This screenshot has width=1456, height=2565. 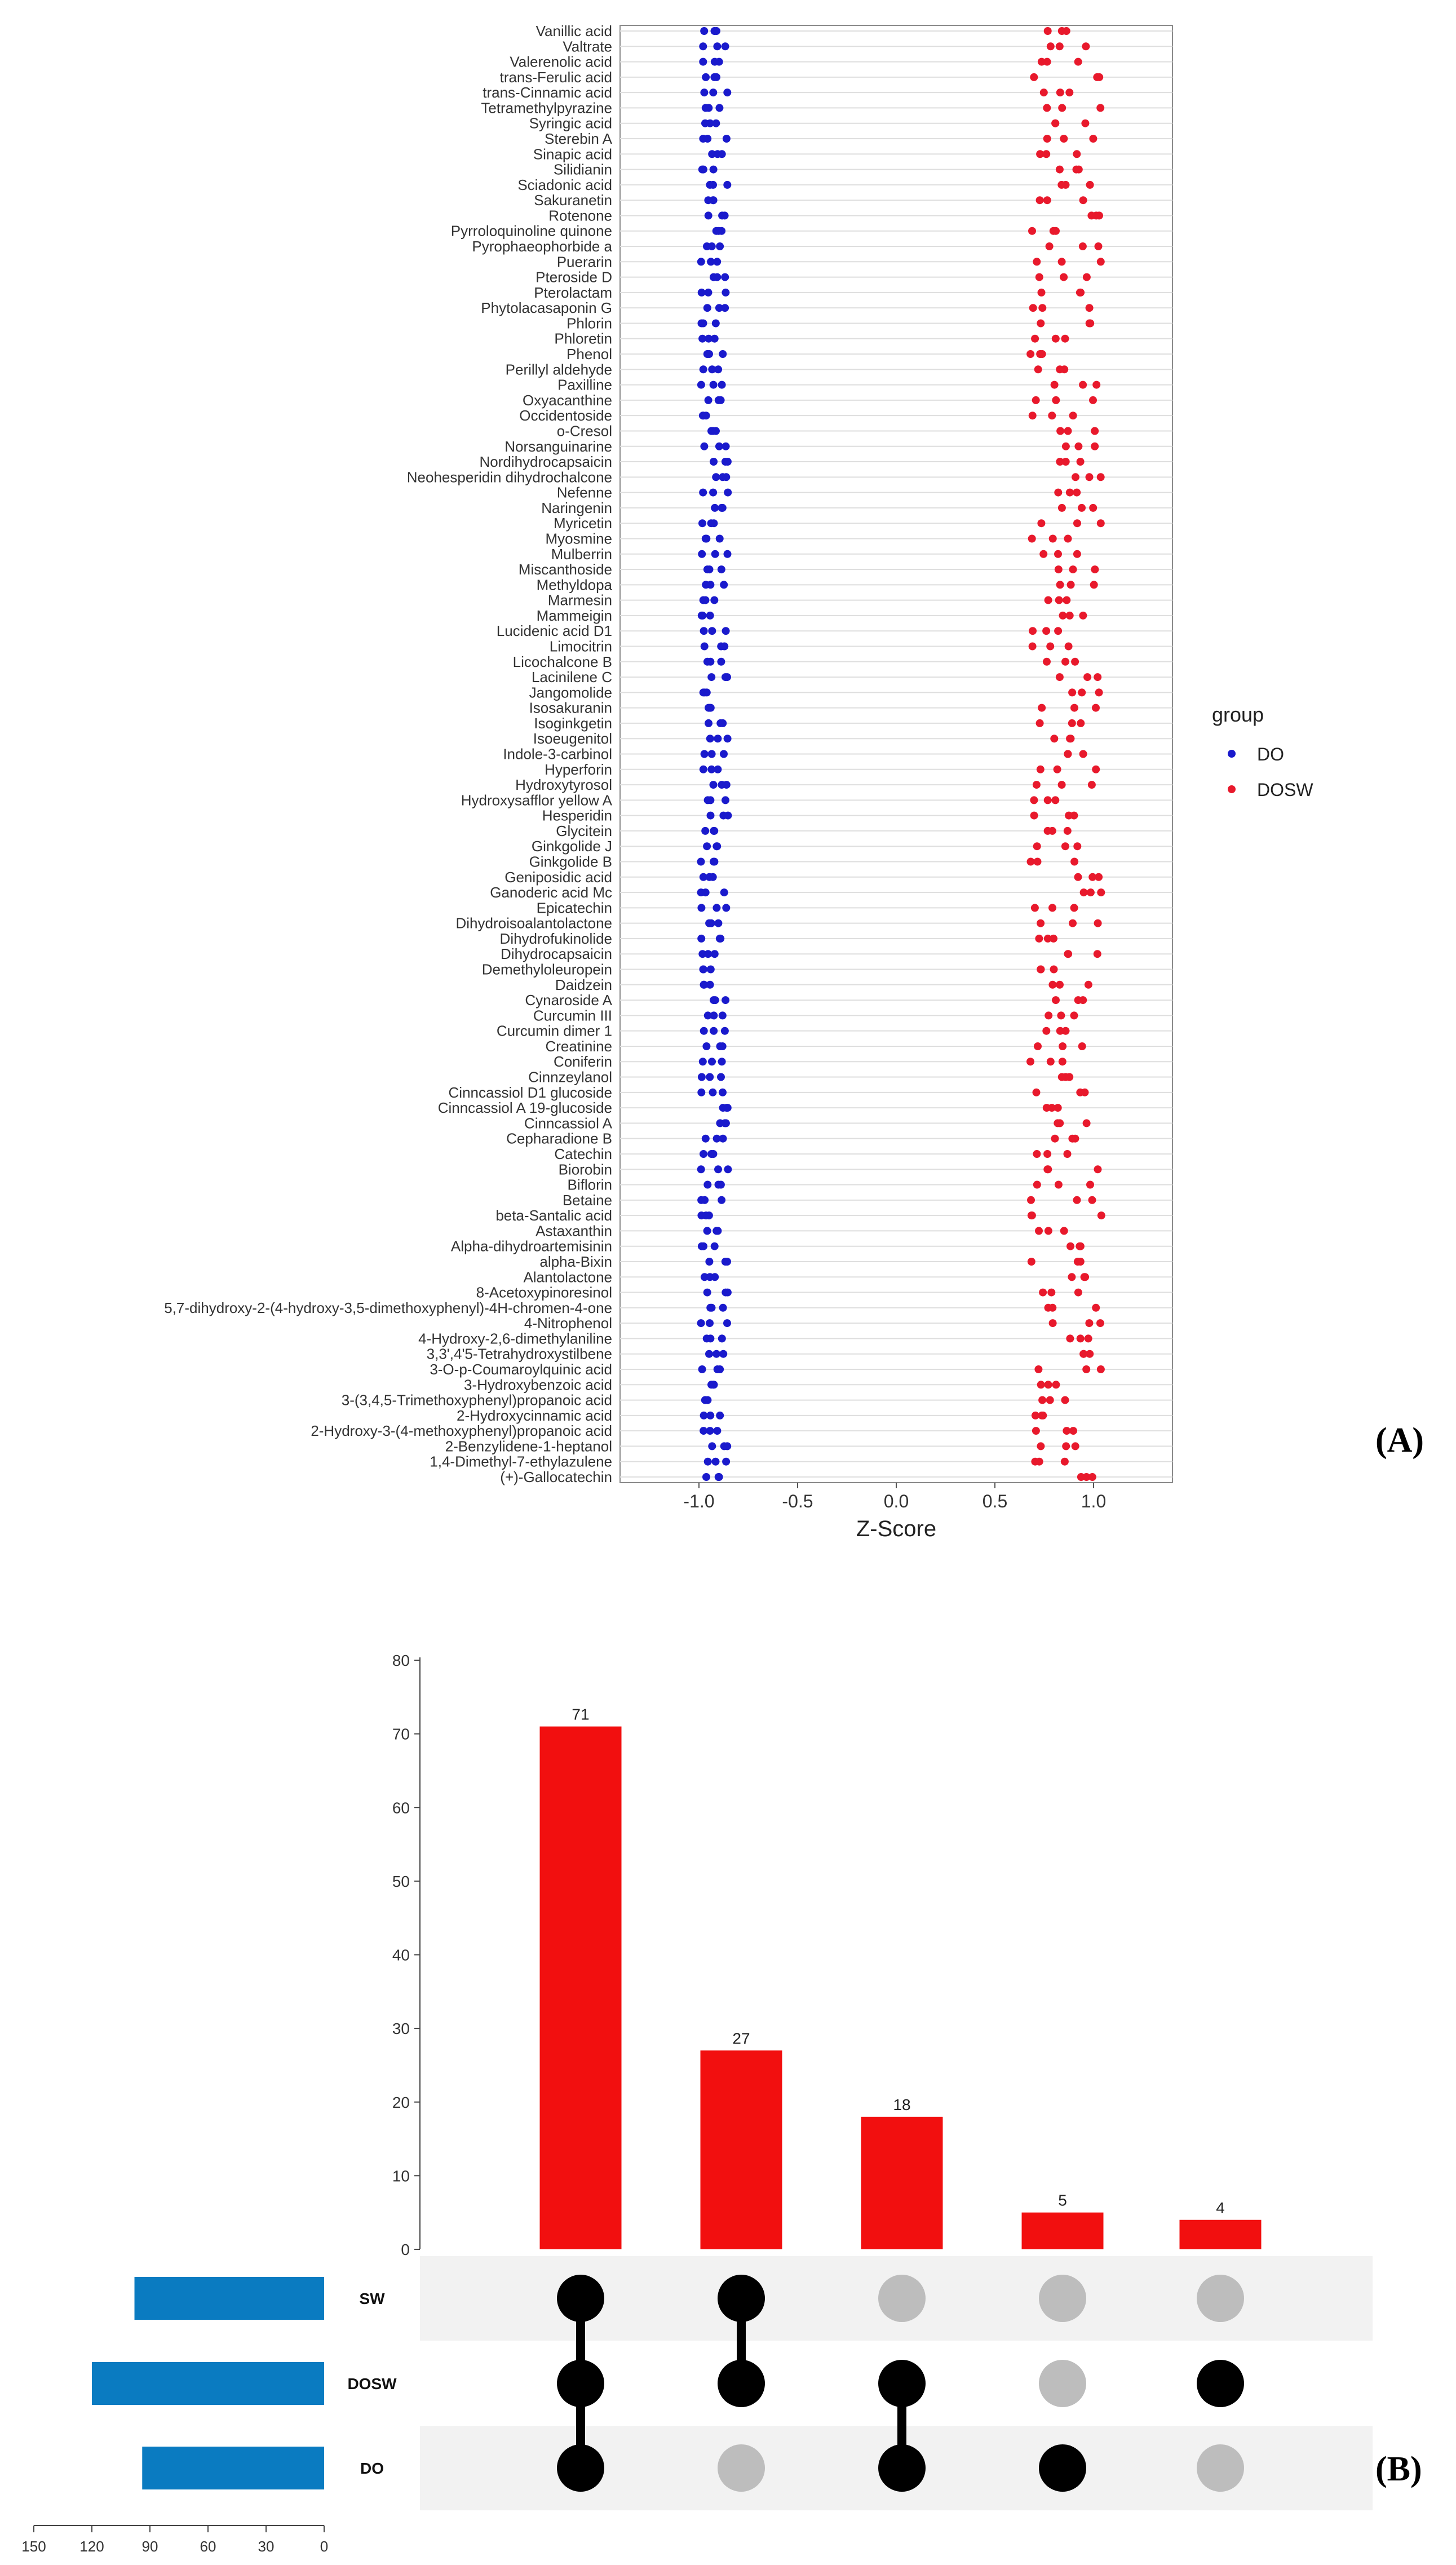 I want to click on panel-b-y-axis: 0 10 20 30 40 50 60 70 80, so click(x=406, y=1955).